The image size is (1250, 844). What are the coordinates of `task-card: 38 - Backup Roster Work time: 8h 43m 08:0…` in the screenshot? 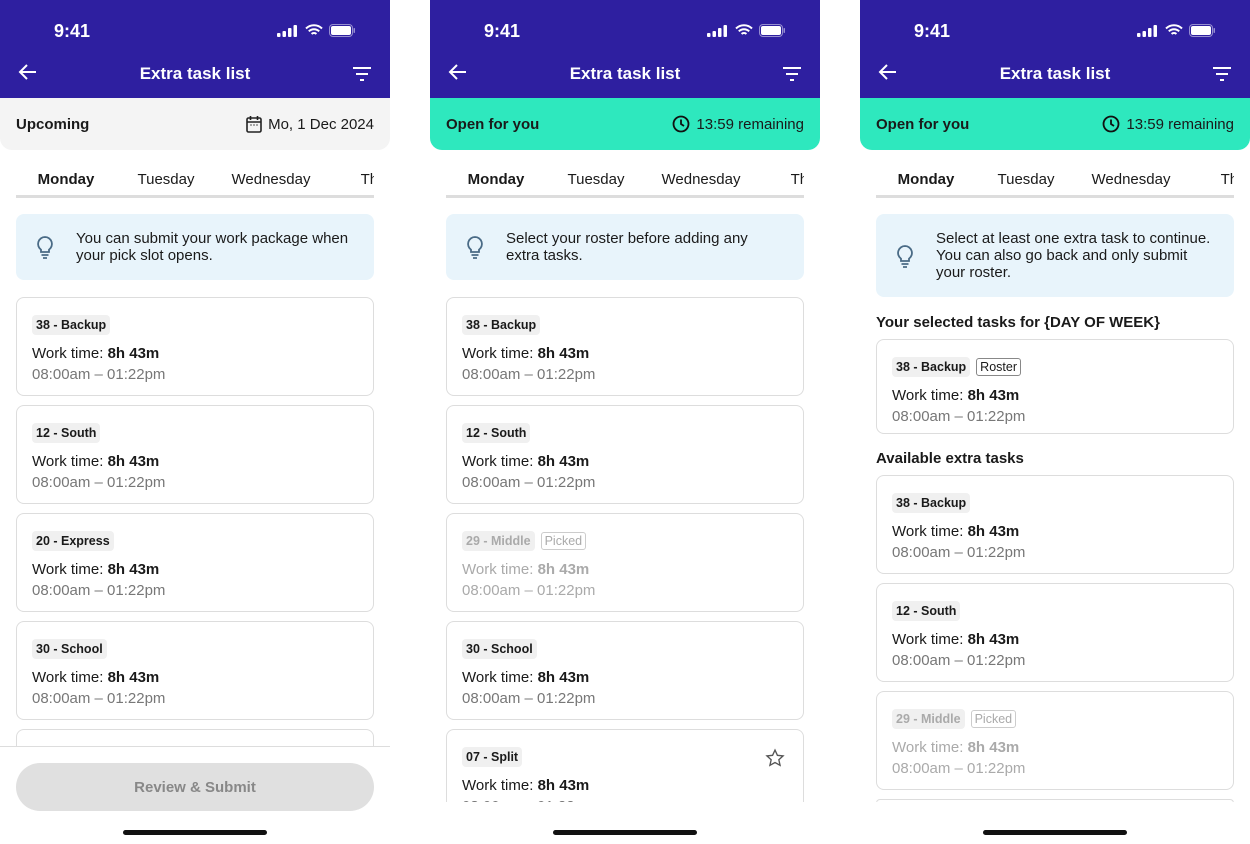 It's located at (1055, 386).